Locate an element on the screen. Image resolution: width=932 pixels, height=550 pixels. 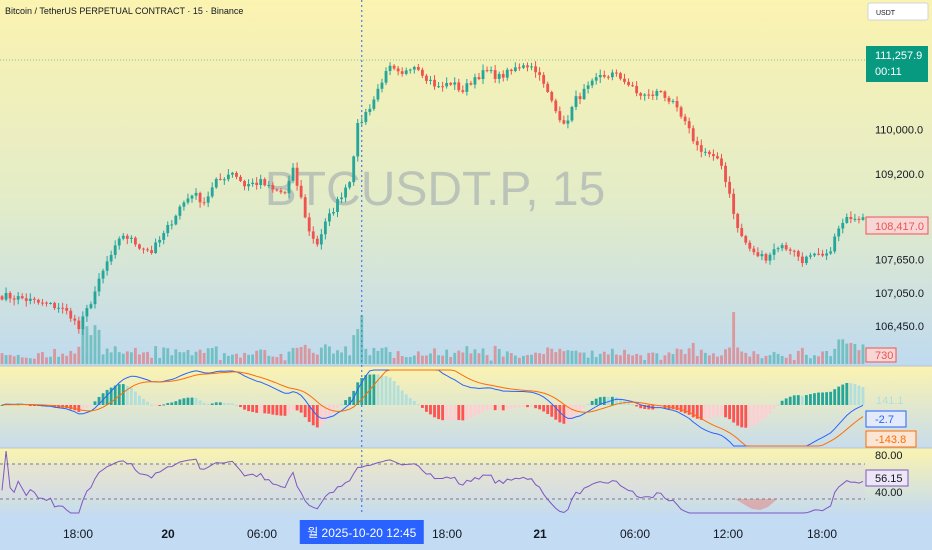
currency-button is located at coordinates (898, 11).